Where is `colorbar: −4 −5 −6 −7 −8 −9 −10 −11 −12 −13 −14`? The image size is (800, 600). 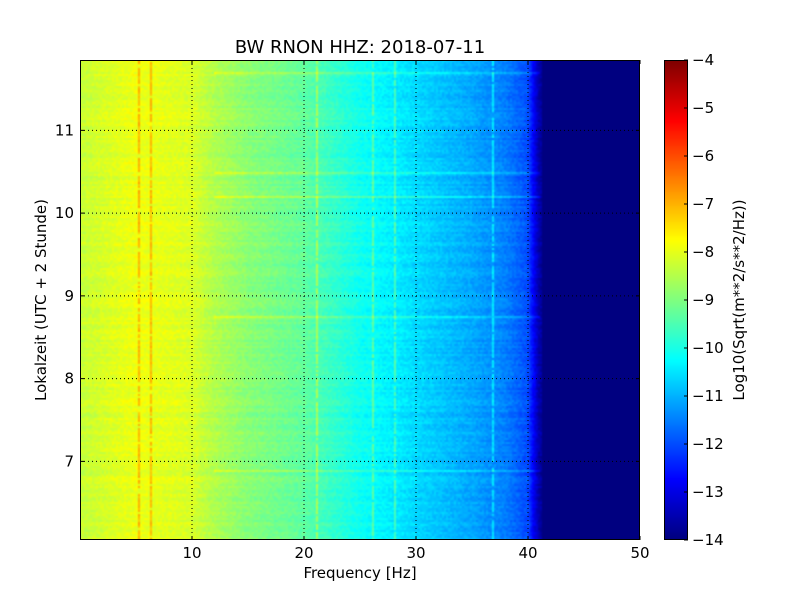
colorbar: −4 −5 −6 −7 −8 −9 −10 −11 −12 −13 −14 is located at coordinates (694, 300).